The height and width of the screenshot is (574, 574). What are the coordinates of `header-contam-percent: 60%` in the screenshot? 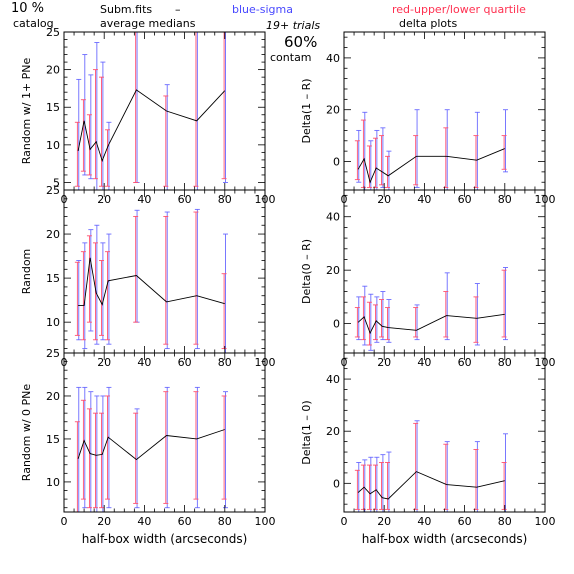 It's located at (301, 42).